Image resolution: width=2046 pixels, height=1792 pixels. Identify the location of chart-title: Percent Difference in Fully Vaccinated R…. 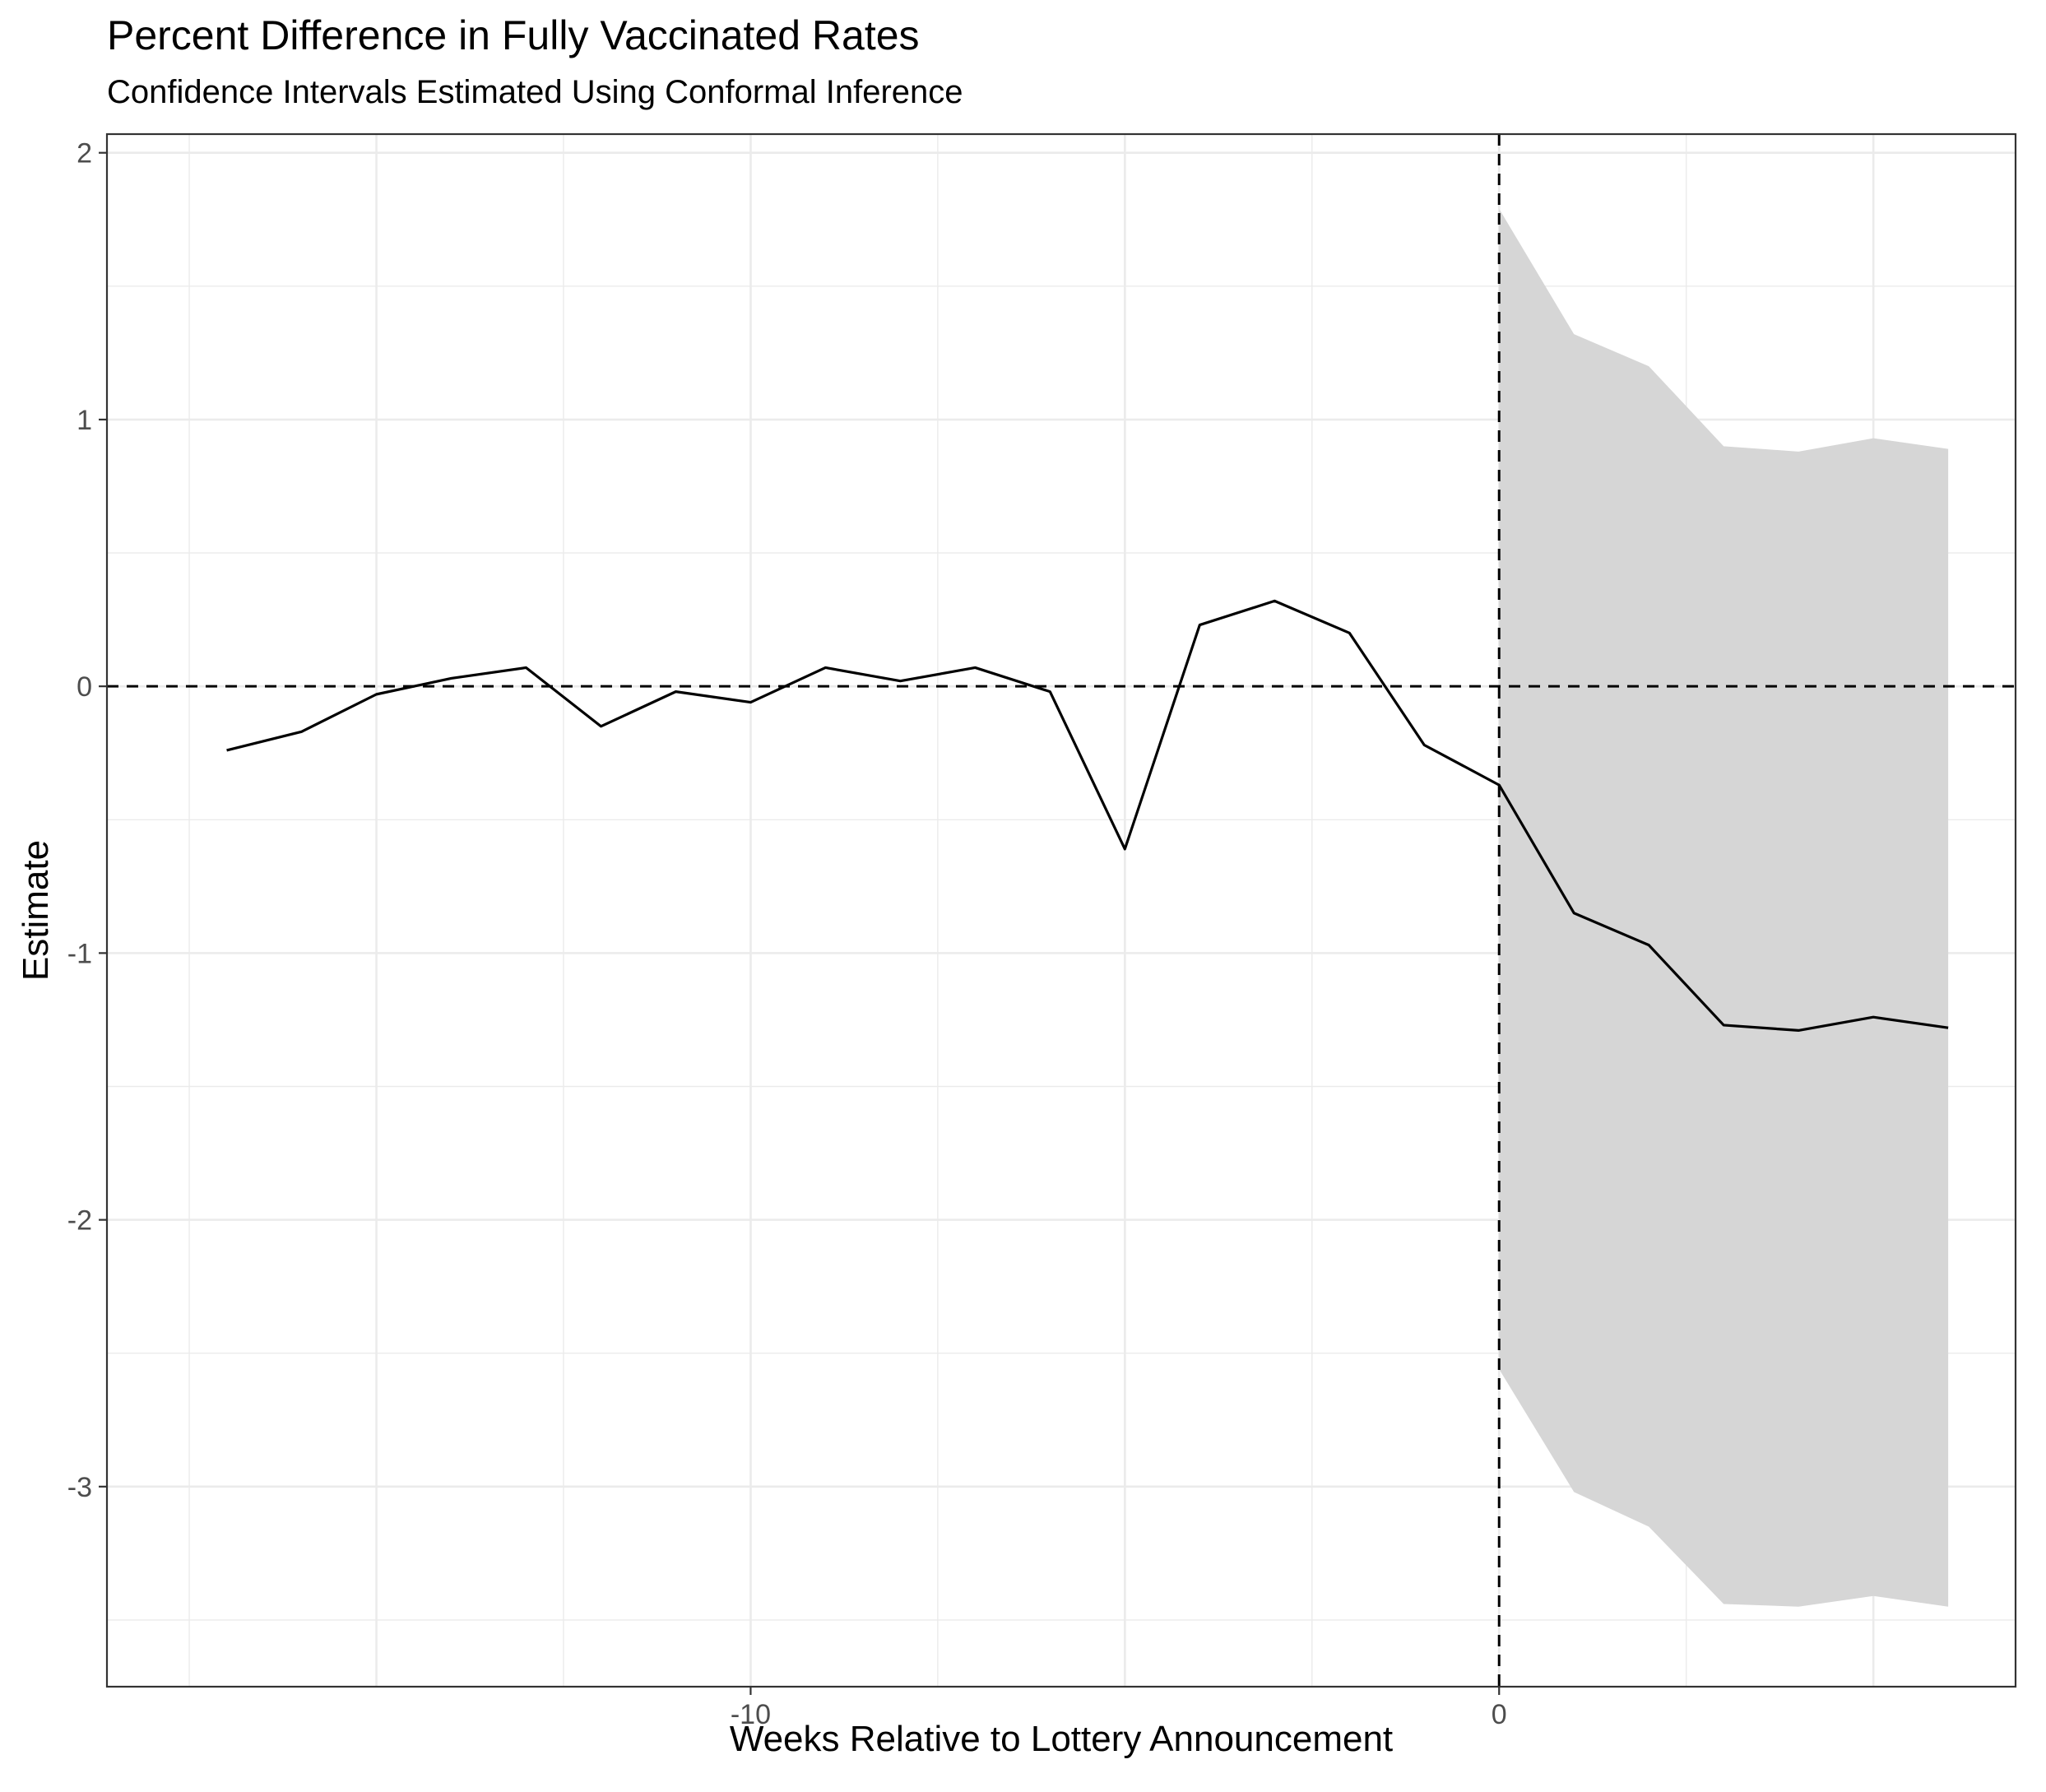
(514, 35).